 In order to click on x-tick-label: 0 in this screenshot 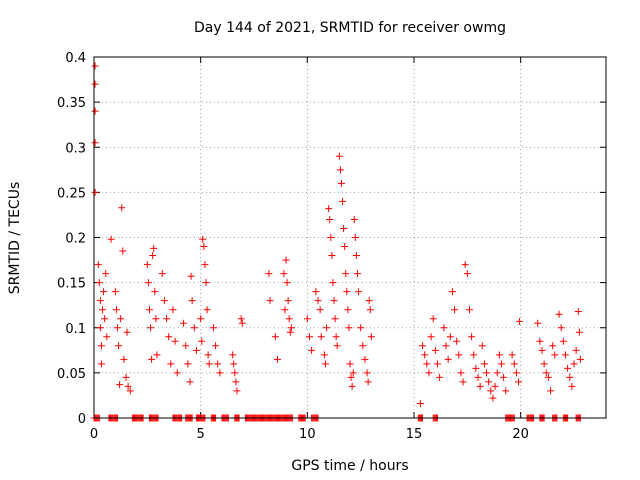, I will do `click(94, 434)`.